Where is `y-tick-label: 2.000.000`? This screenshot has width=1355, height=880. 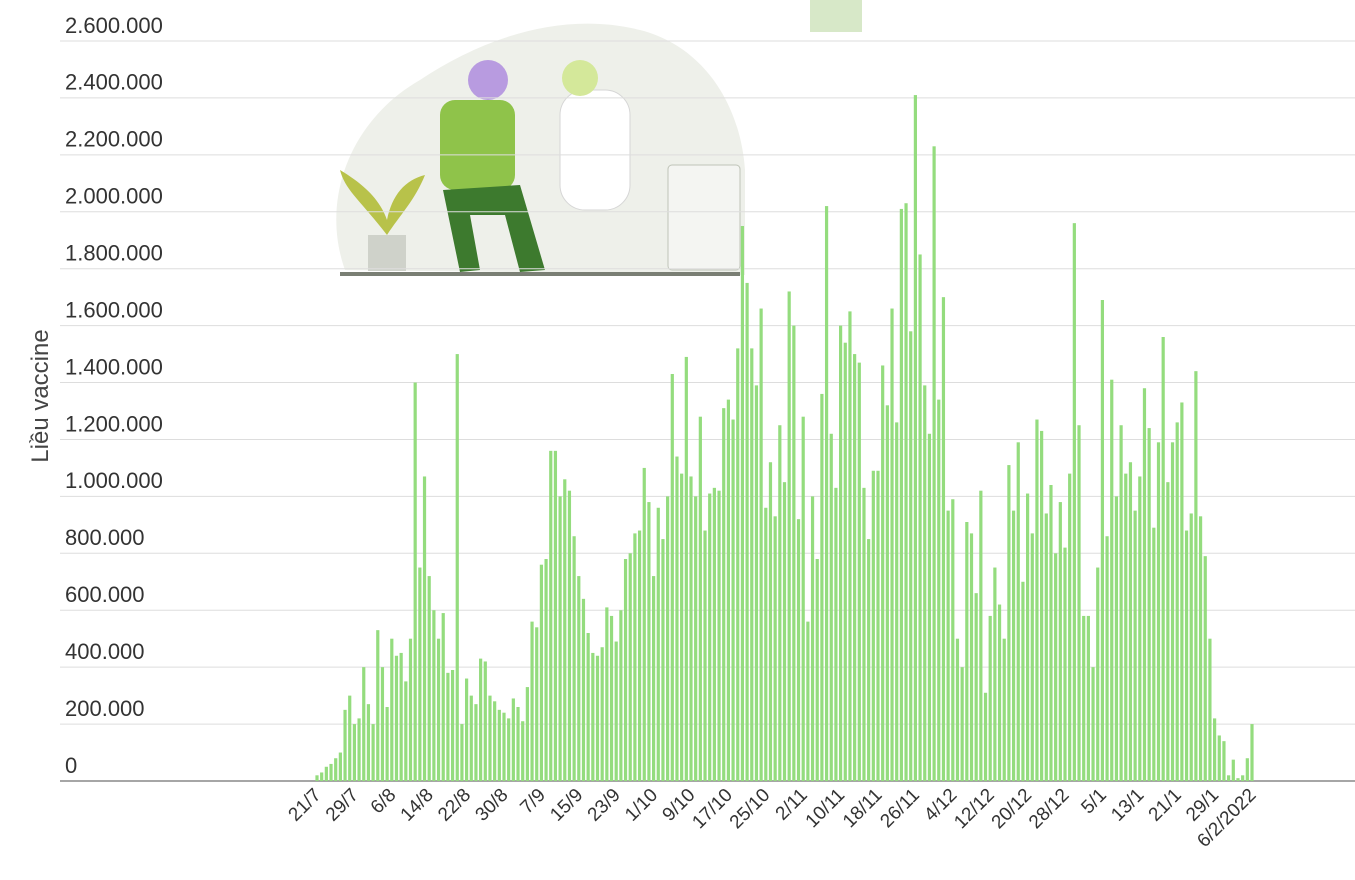
y-tick-label: 2.000.000 is located at coordinates (114, 196).